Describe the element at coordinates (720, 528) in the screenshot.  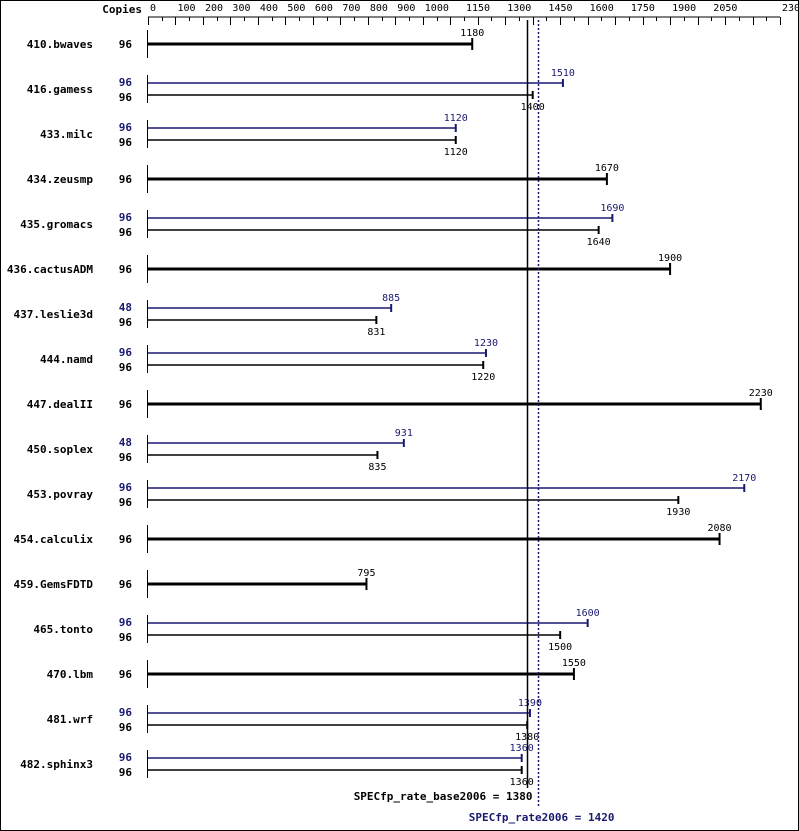
I see `base-value-label: 2080` at that location.